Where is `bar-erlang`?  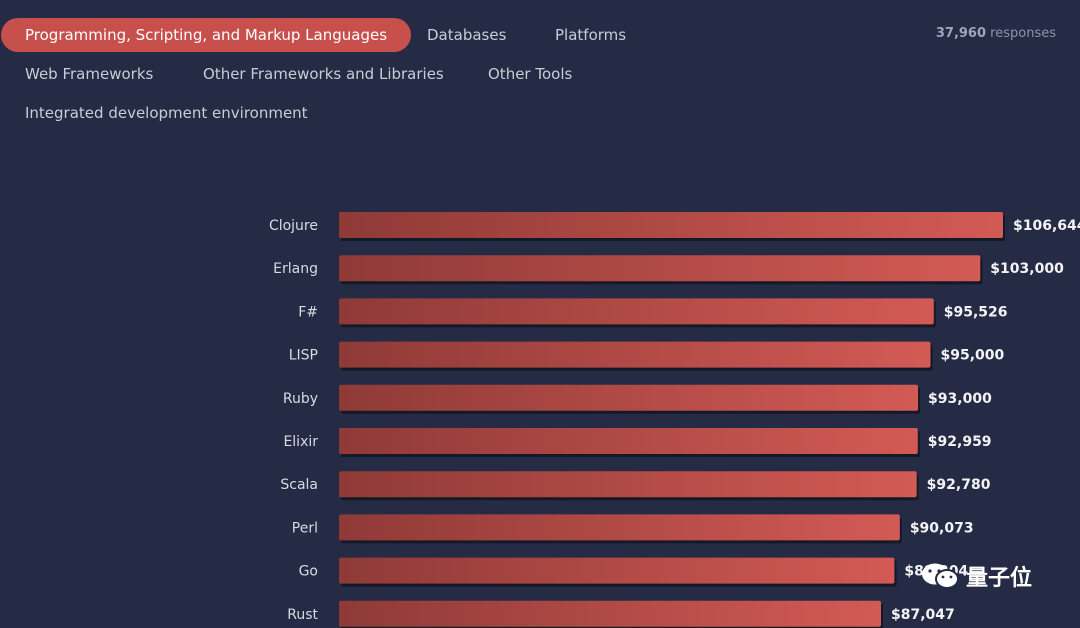
bar-erlang is located at coordinates (660, 268).